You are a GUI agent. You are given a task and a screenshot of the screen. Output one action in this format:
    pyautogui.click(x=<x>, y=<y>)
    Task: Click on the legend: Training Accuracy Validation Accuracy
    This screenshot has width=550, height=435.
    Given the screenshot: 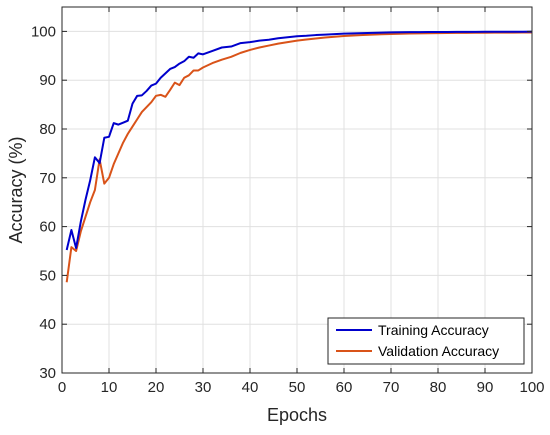 What is the action you would take?
    pyautogui.click(x=426, y=341)
    